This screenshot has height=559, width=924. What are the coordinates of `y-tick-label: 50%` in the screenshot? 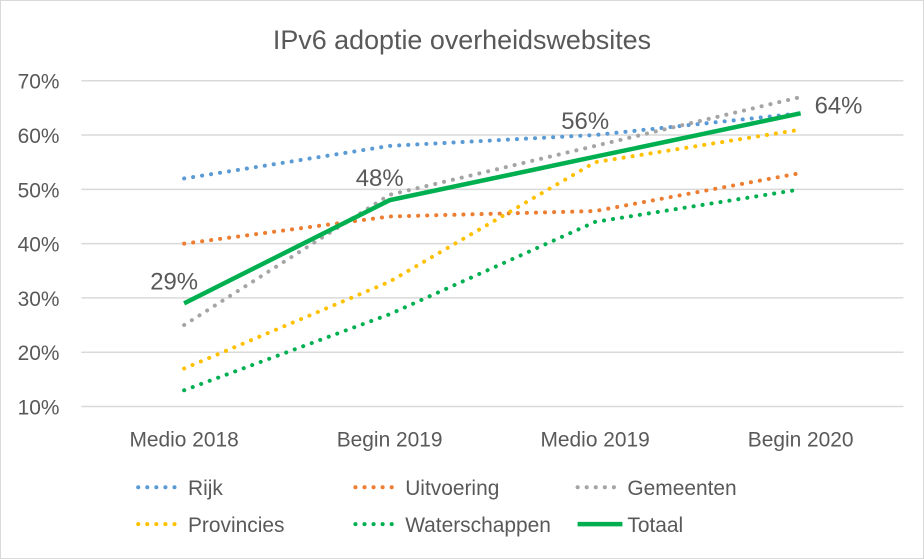 It's located at (39, 190).